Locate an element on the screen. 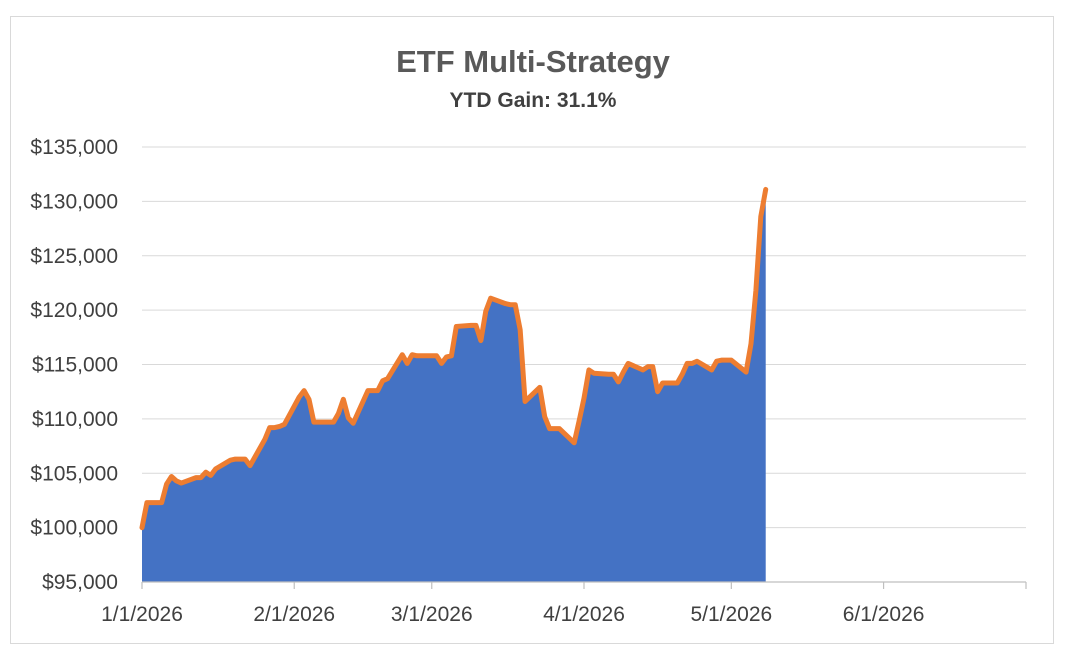 This screenshot has height=654, width=1066. y-tick-label: $100,000 is located at coordinates (74, 528).